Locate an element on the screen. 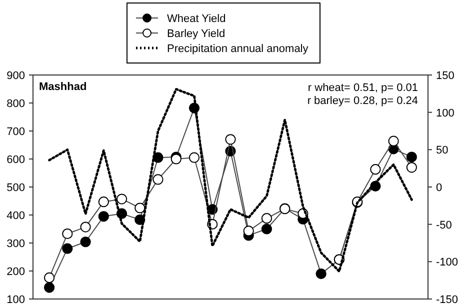  y2-tick-label: -50 is located at coordinates (444, 225).